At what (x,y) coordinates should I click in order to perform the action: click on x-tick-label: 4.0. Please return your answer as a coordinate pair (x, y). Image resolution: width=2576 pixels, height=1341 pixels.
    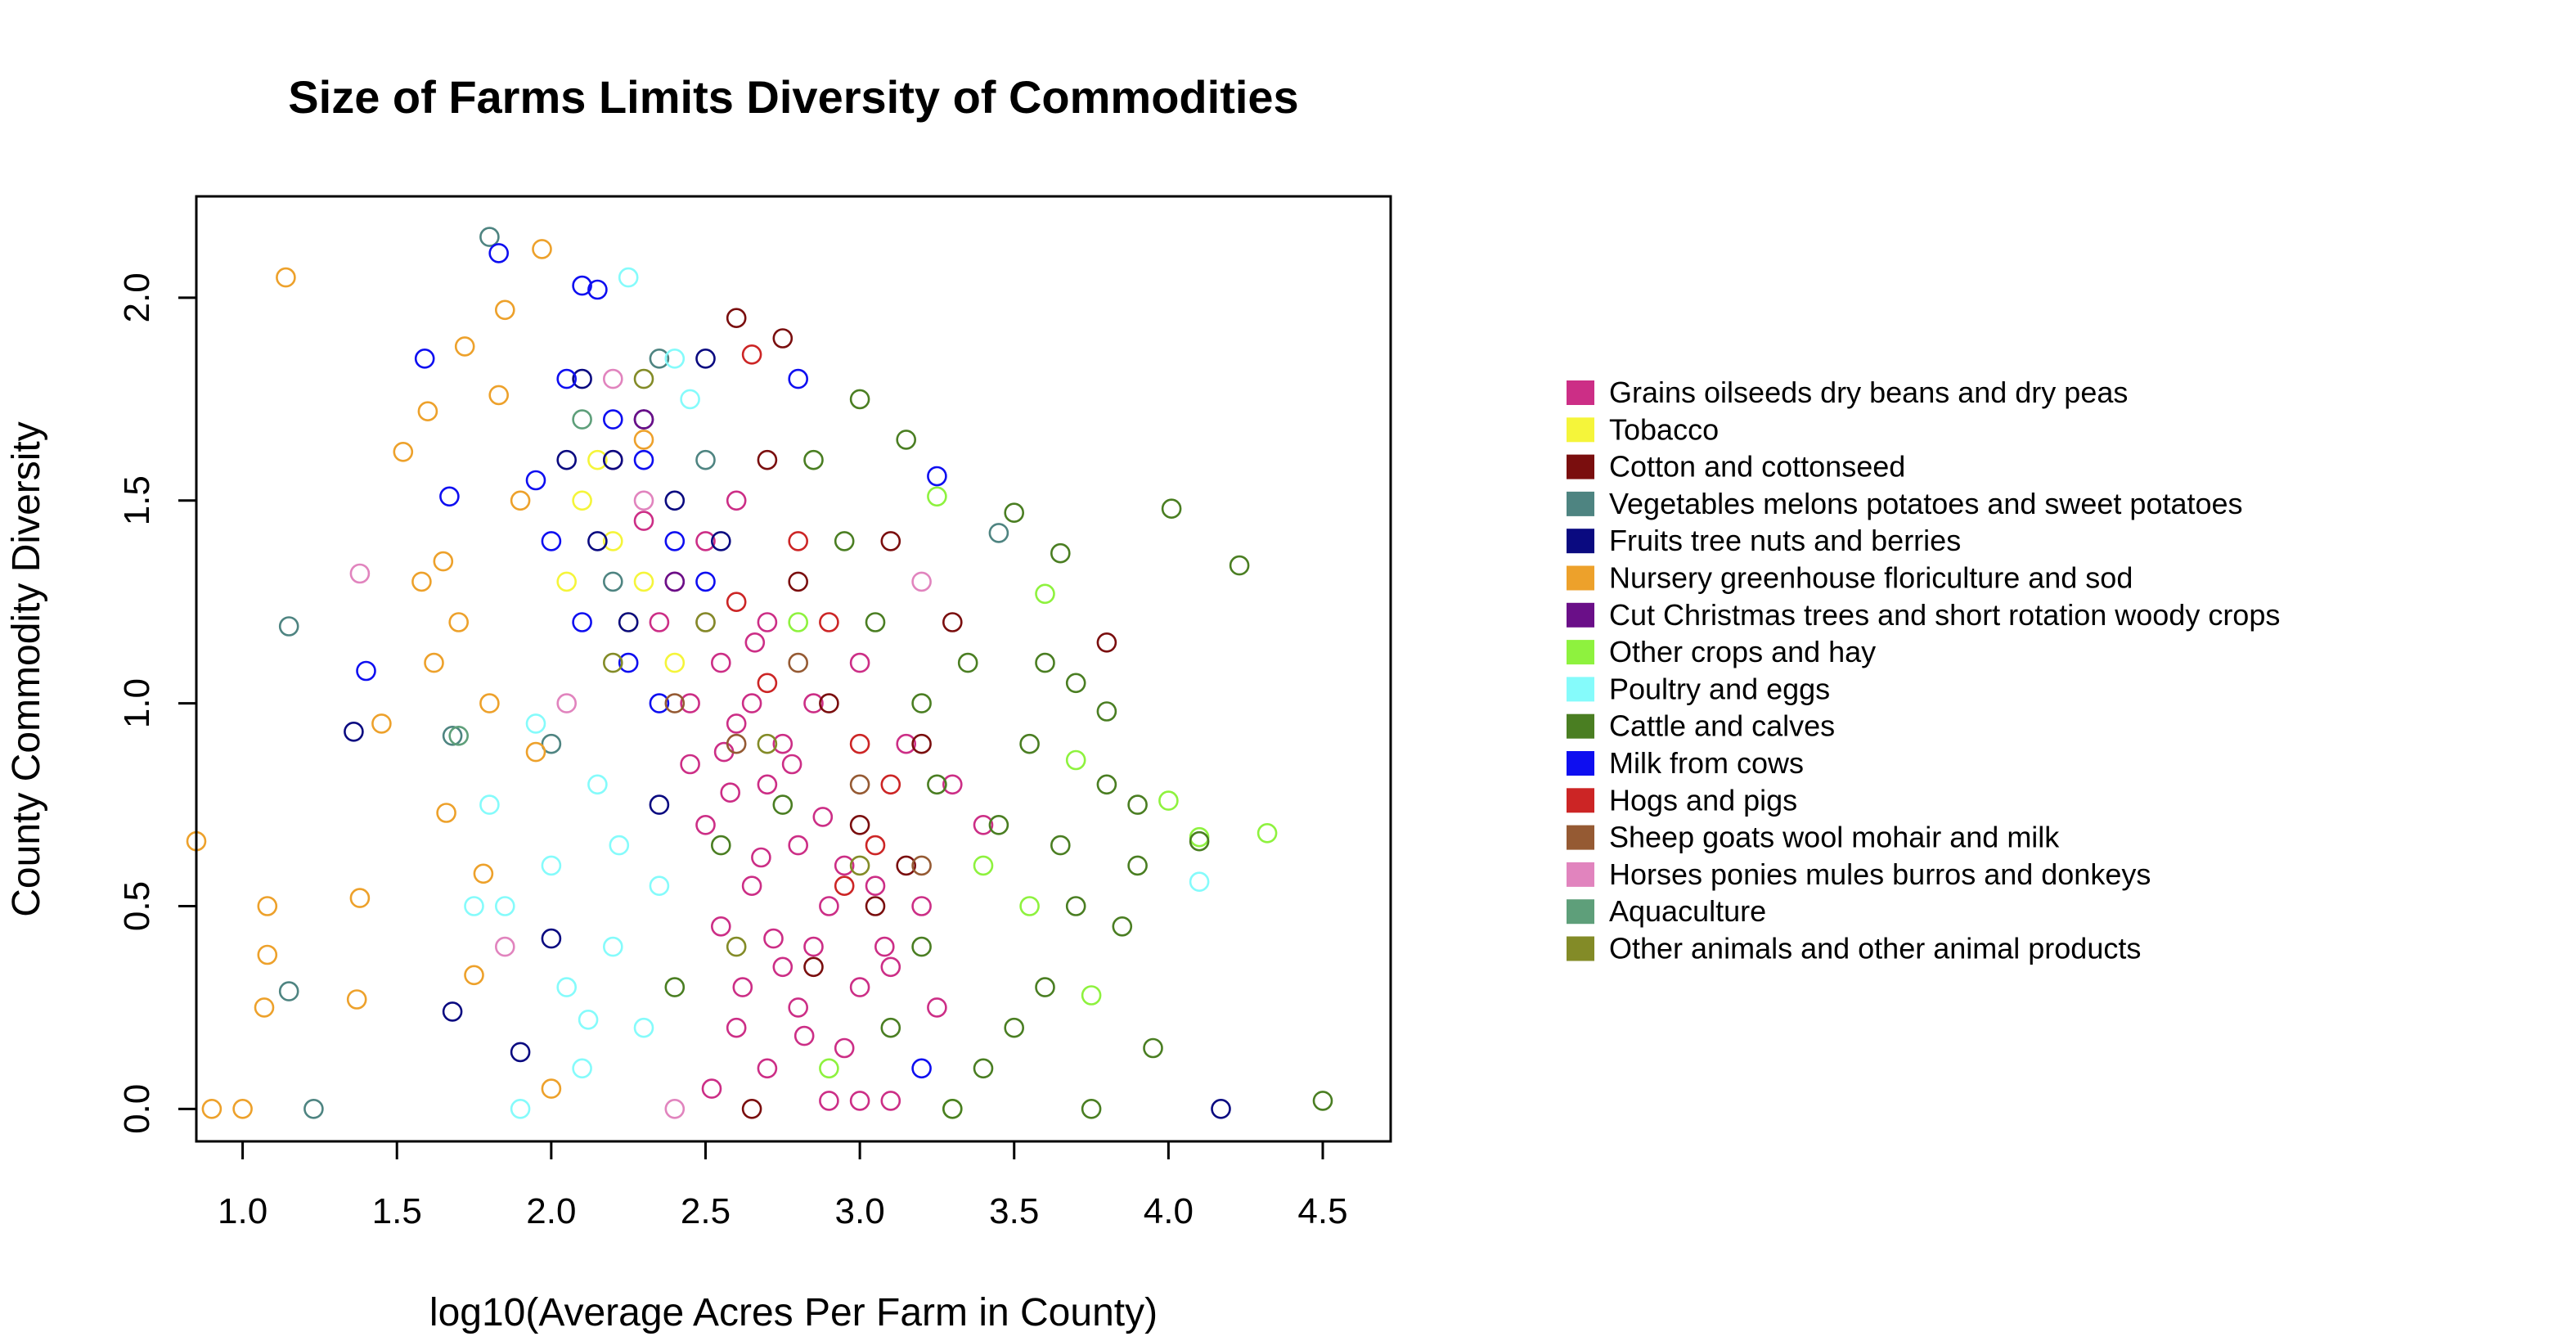
    Looking at the image, I should click on (1169, 1211).